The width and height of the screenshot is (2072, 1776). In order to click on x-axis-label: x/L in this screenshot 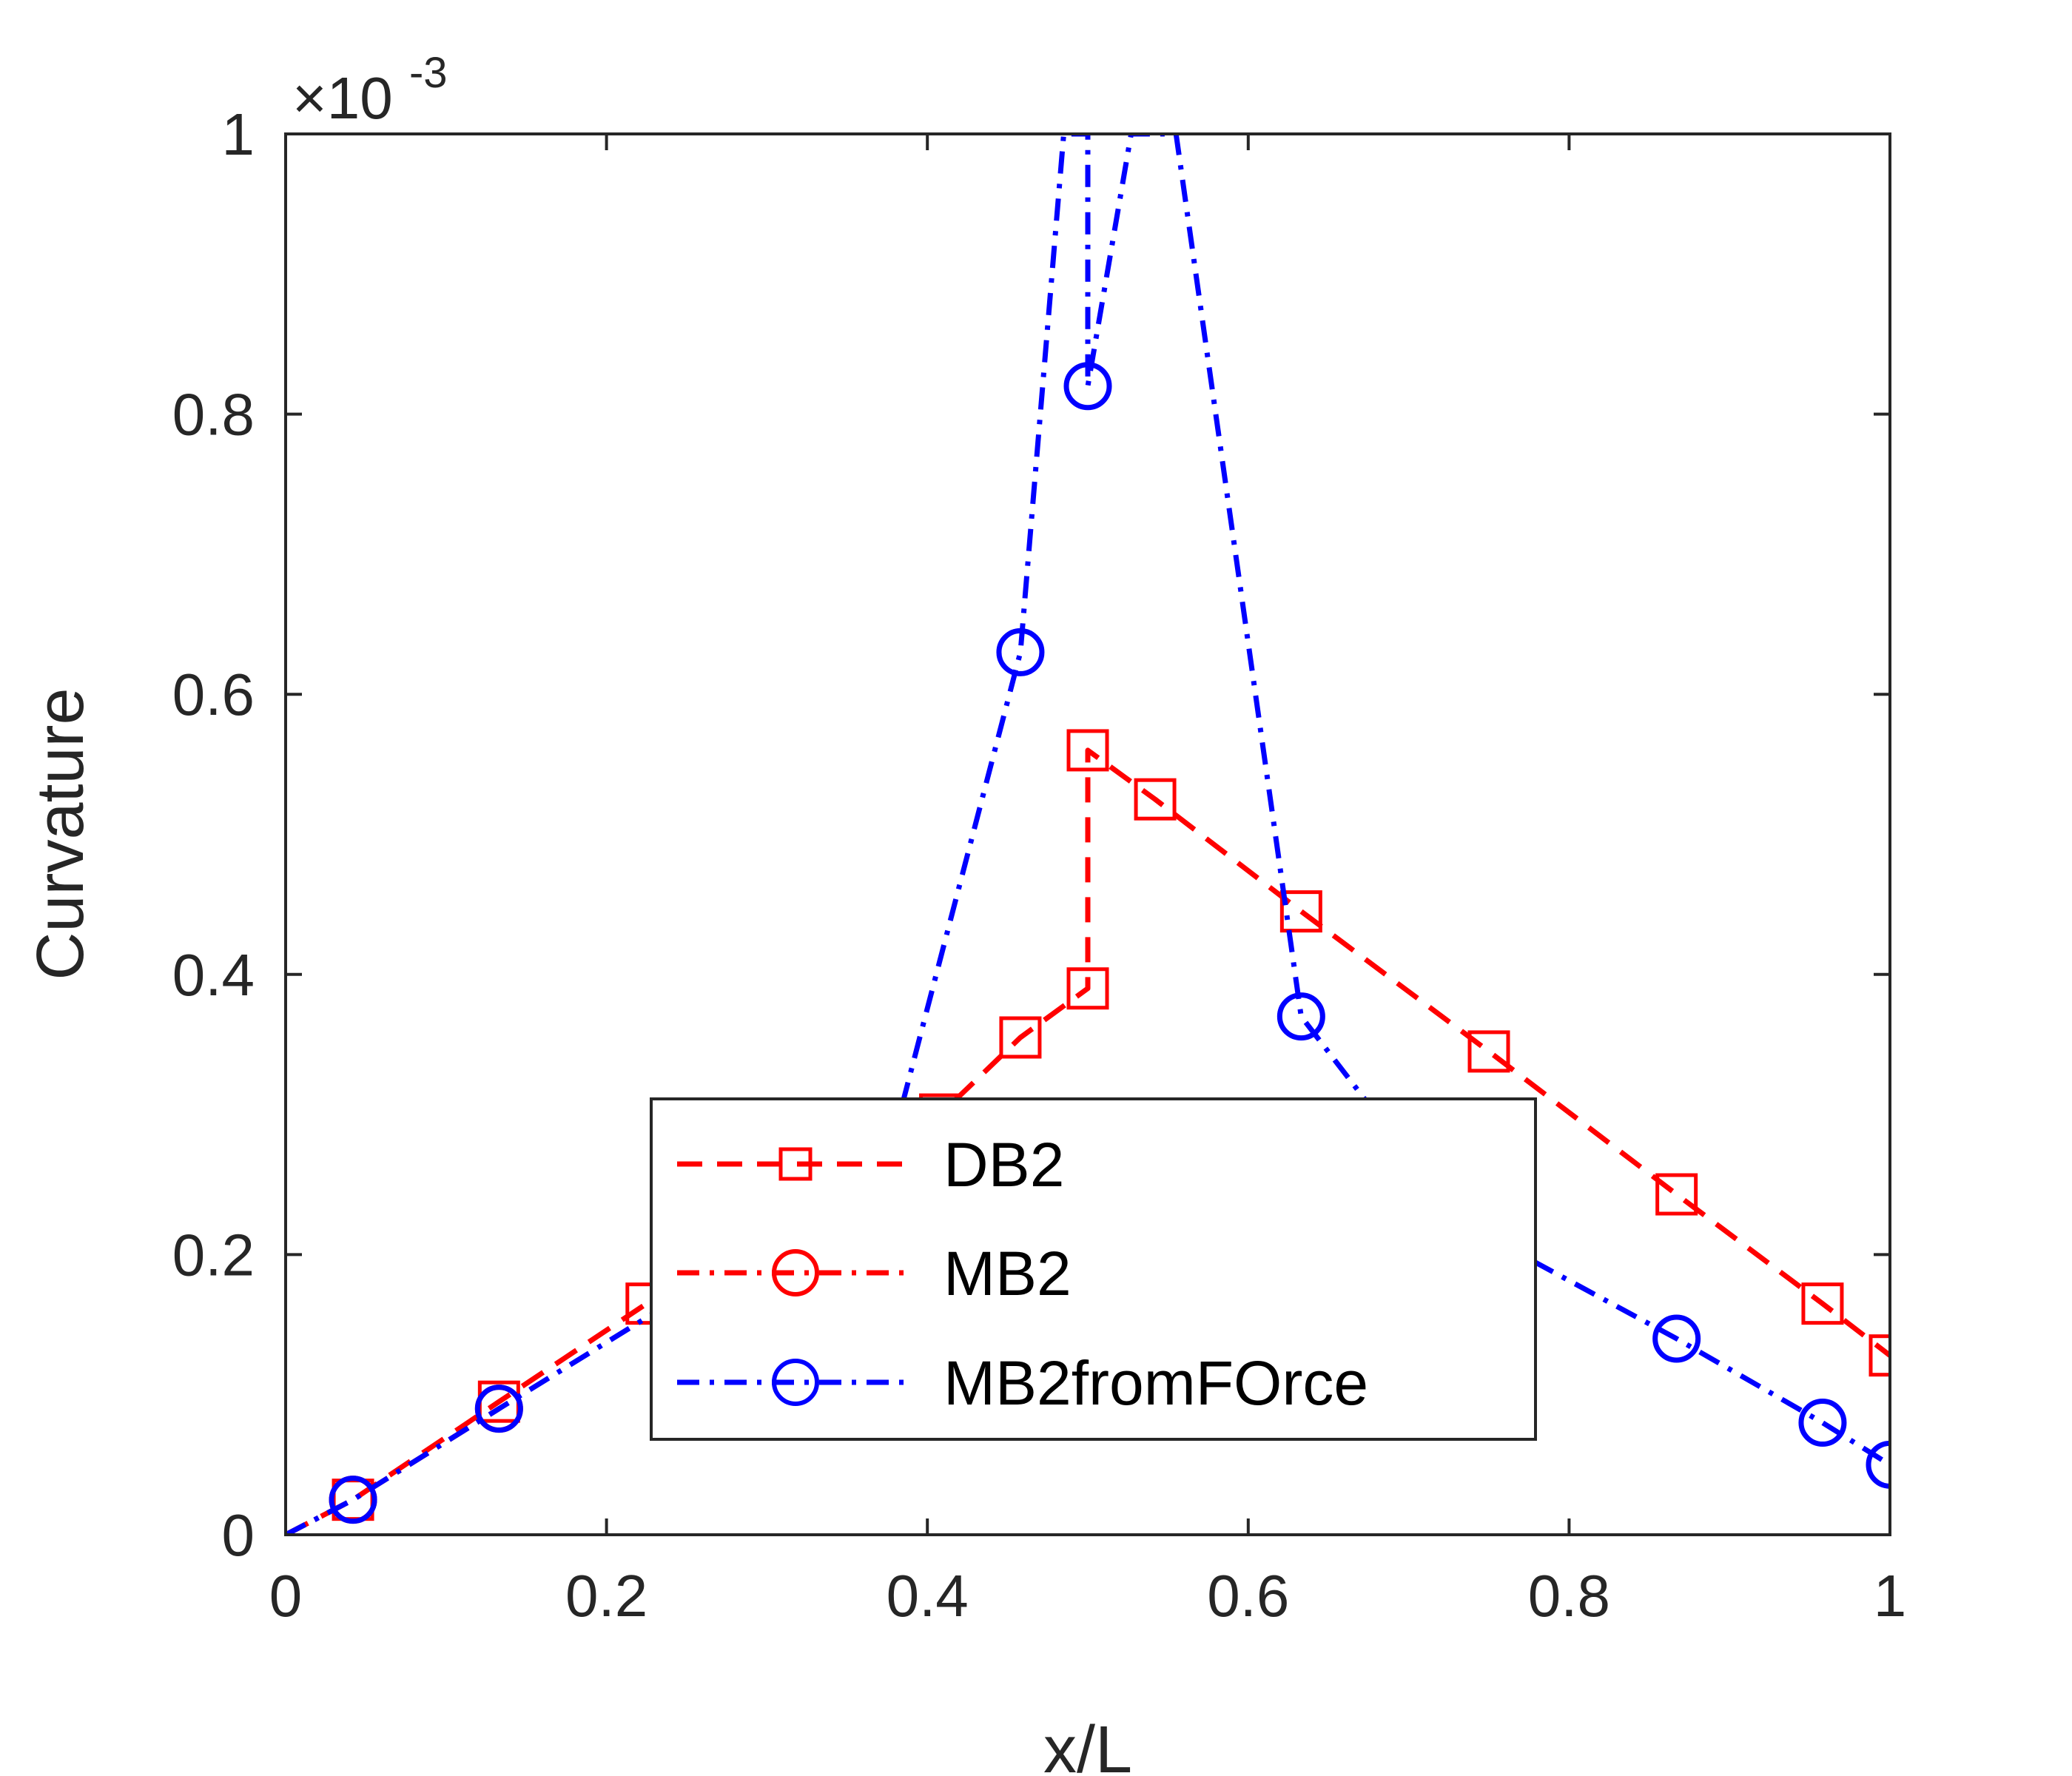, I will do `click(1087, 1744)`.